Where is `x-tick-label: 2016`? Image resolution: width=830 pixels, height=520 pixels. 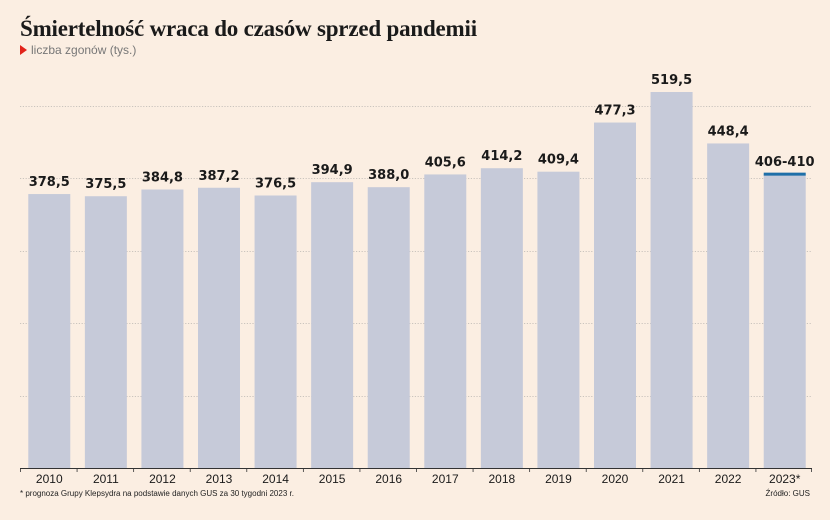
x-tick-label: 2016 is located at coordinates (388, 479).